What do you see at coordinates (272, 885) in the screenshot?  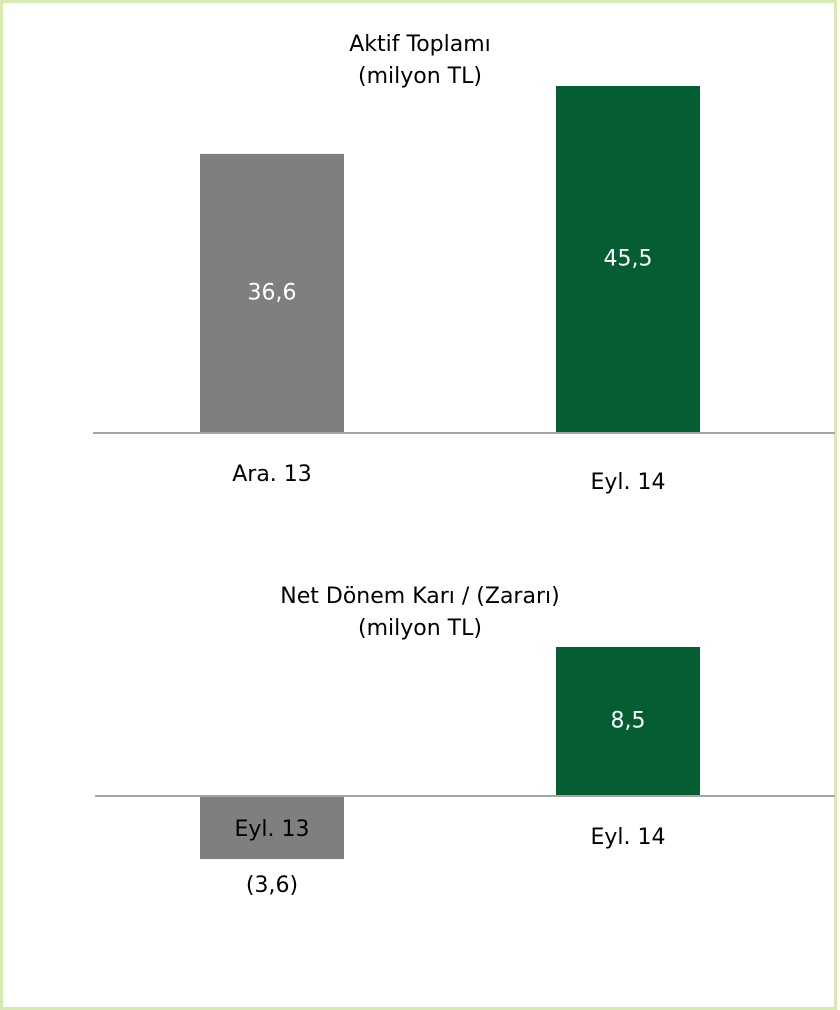 I see `value-label: (3,6)` at bounding box center [272, 885].